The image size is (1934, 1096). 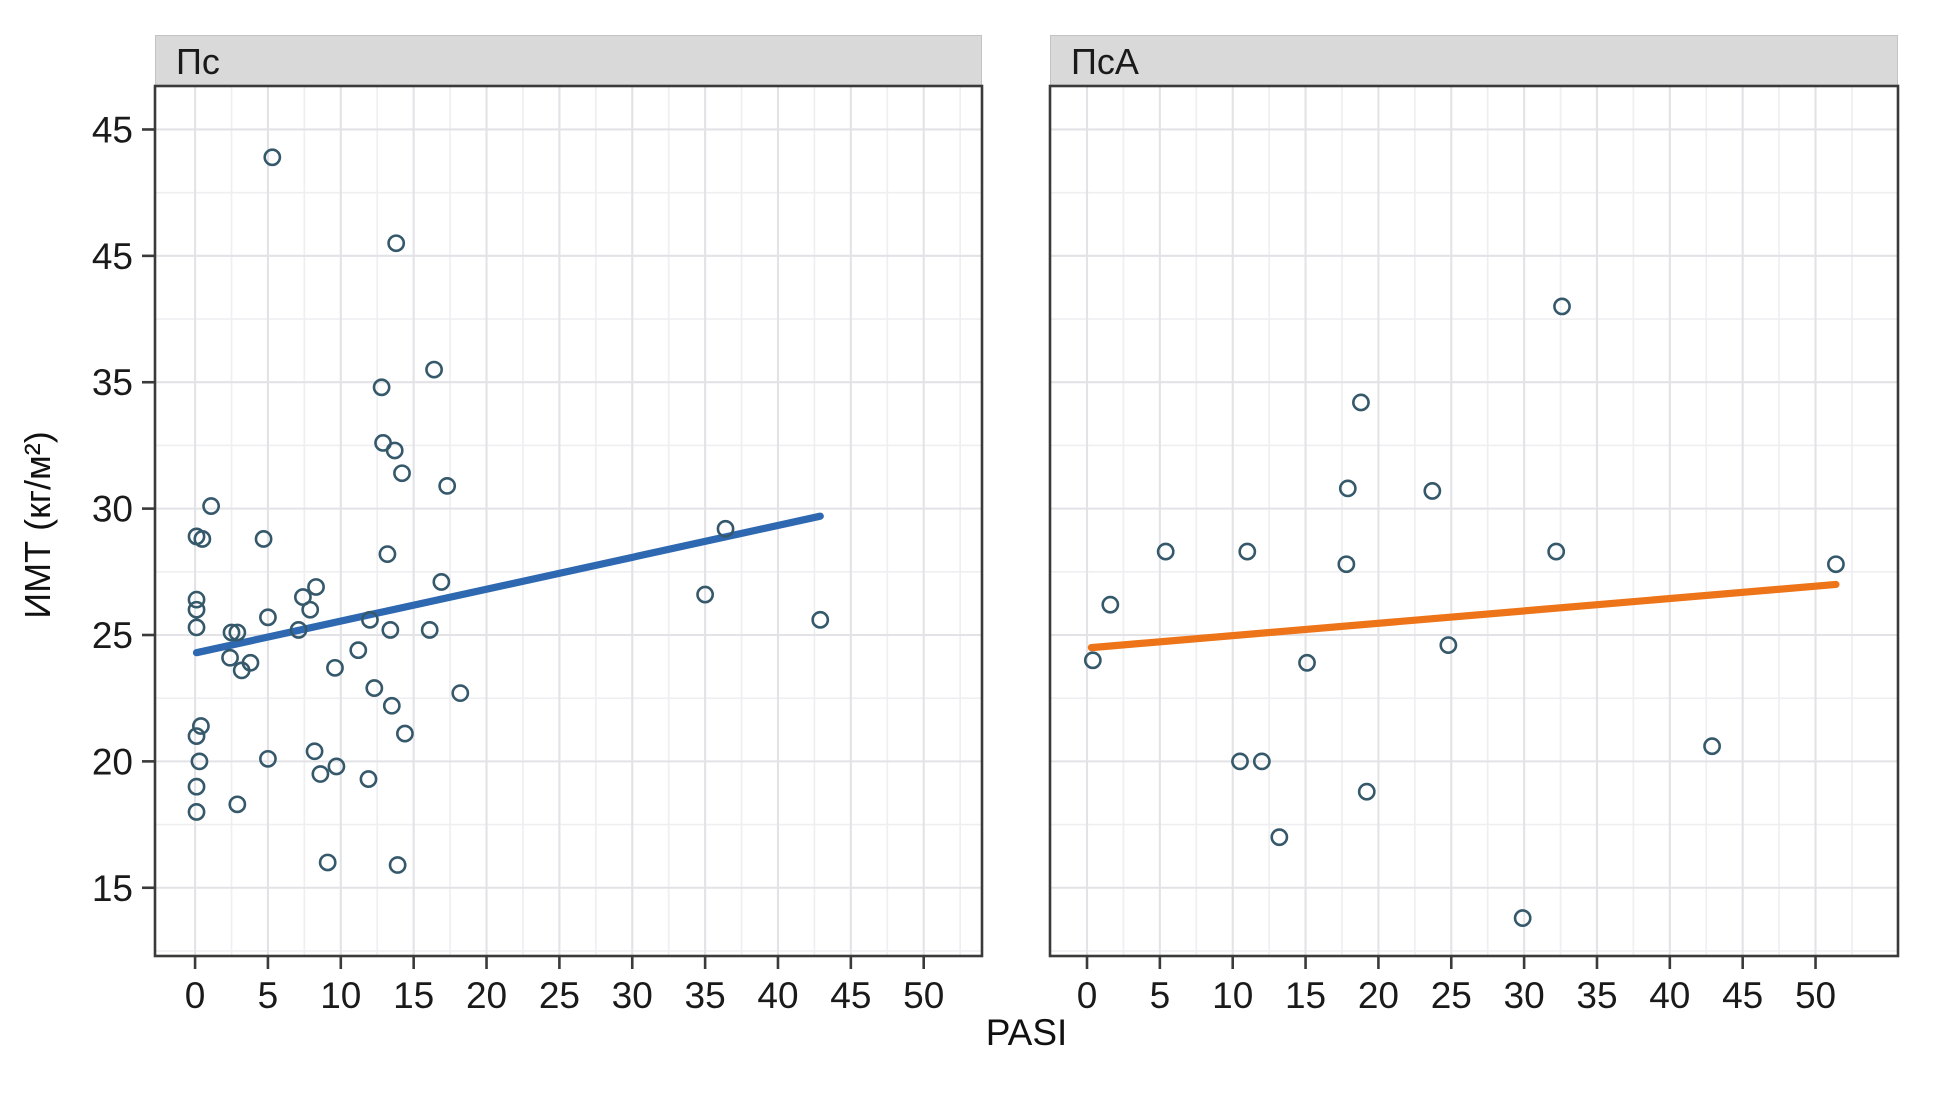 What do you see at coordinates (112, 635) in the screenshot?
I see `y-tick-label: 25` at bounding box center [112, 635].